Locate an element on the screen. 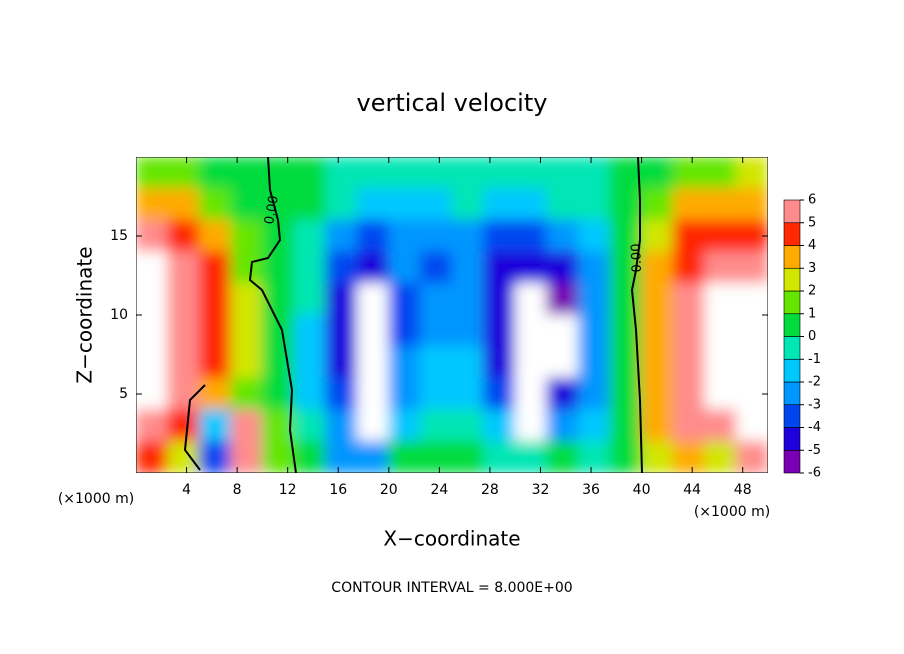 Image resolution: width=904 pixels, height=654 pixels. x-tick-label: 4 is located at coordinates (186, 490).